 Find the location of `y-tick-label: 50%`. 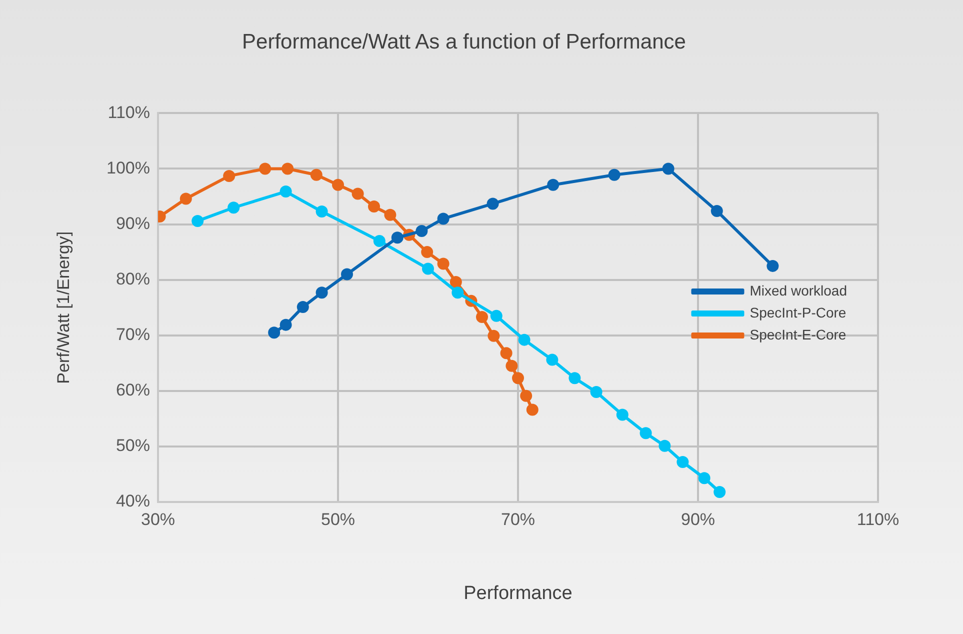

y-tick-label: 50% is located at coordinates (133, 446).